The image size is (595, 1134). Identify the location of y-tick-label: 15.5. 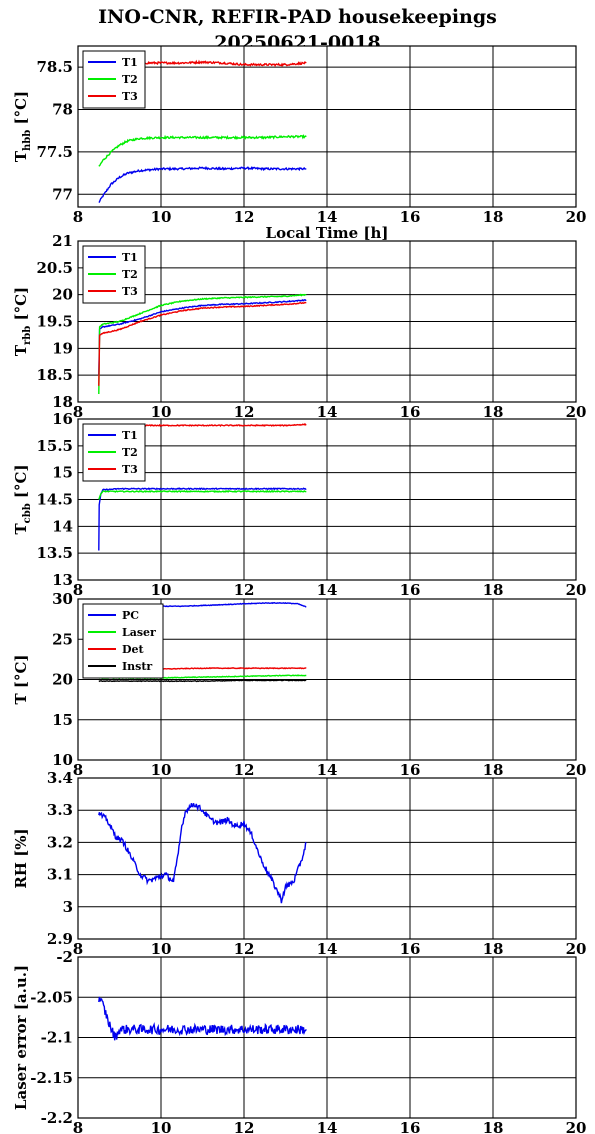
(54, 446).